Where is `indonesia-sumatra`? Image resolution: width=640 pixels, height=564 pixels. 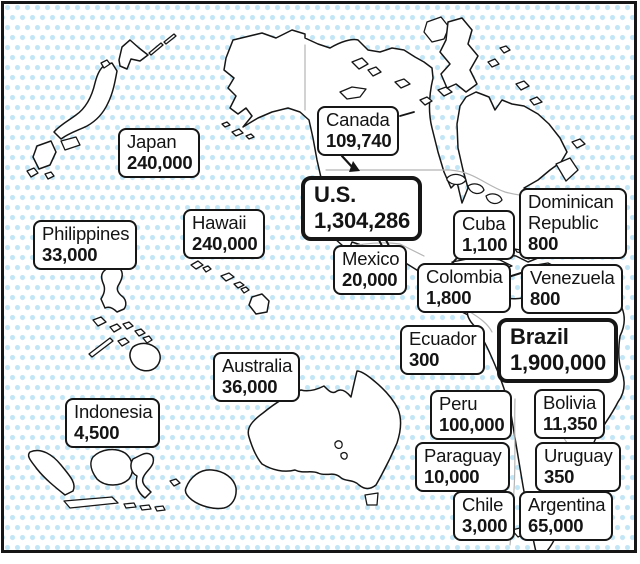 indonesia-sumatra is located at coordinates (51, 472).